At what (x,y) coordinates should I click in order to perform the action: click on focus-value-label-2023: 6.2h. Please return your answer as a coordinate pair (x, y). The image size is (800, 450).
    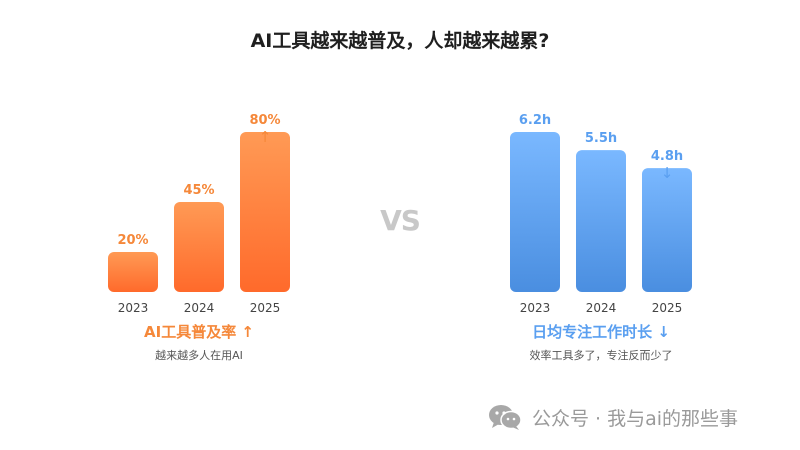
    Looking at the image, I should click on (535, 120).